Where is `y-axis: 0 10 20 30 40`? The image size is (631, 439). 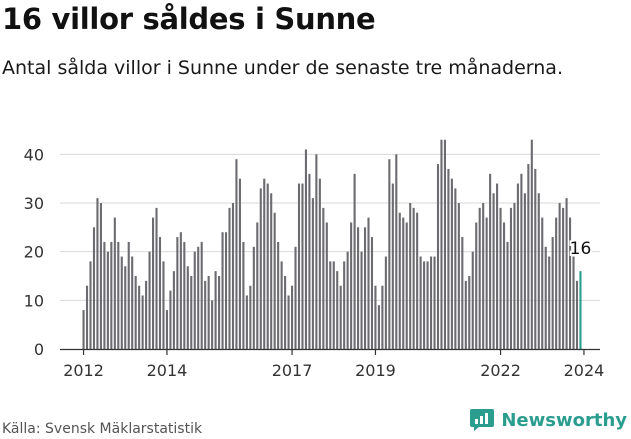 y-axis: 0 10 20 30 40 is located at coordinates (34, 252).